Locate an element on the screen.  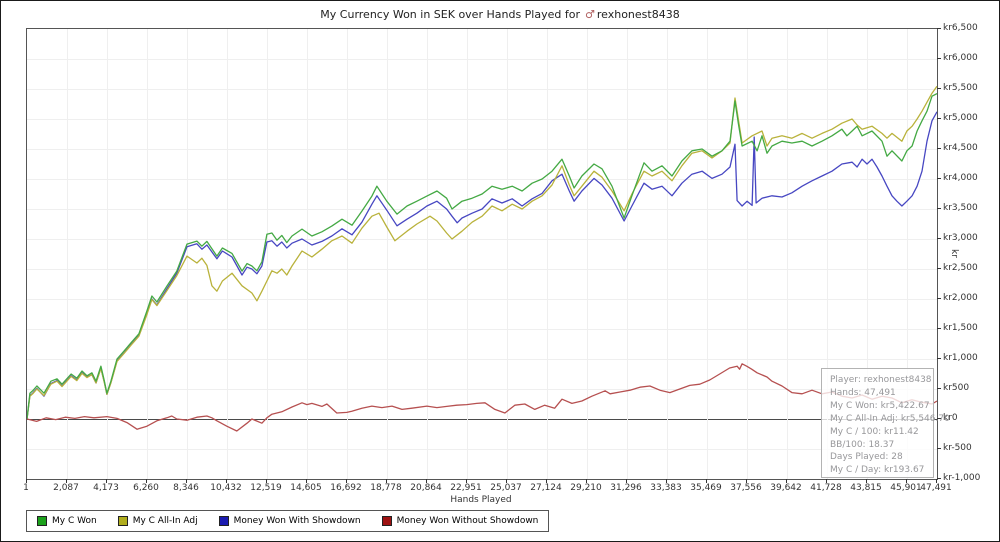
x-tick-label: 8,346 is located at coordinates (186, 488).